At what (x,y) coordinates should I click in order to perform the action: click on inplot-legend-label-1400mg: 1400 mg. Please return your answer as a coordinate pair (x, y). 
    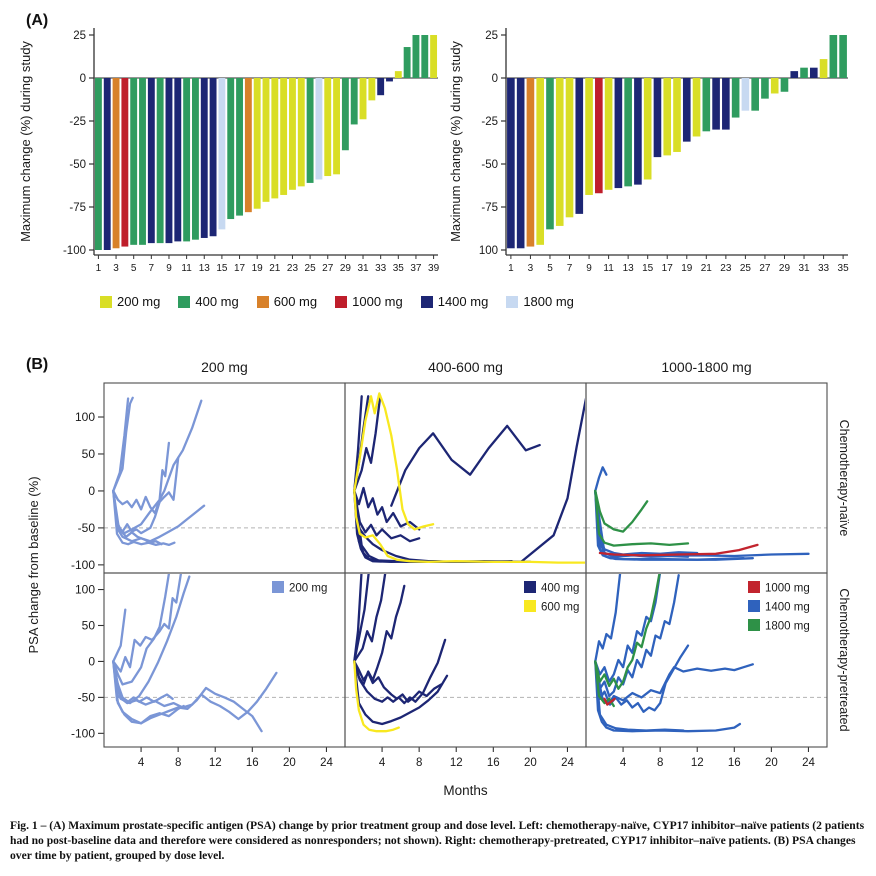
    Looking at the image, I should click on (787, 608).